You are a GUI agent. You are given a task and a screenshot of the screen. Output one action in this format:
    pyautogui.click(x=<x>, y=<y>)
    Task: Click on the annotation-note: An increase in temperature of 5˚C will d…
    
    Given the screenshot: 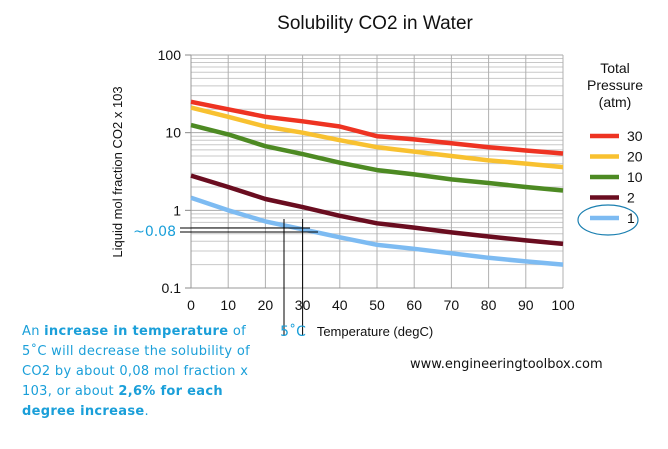 What is the action you would take?
    pyautogui.click(x=142, y=372)
    